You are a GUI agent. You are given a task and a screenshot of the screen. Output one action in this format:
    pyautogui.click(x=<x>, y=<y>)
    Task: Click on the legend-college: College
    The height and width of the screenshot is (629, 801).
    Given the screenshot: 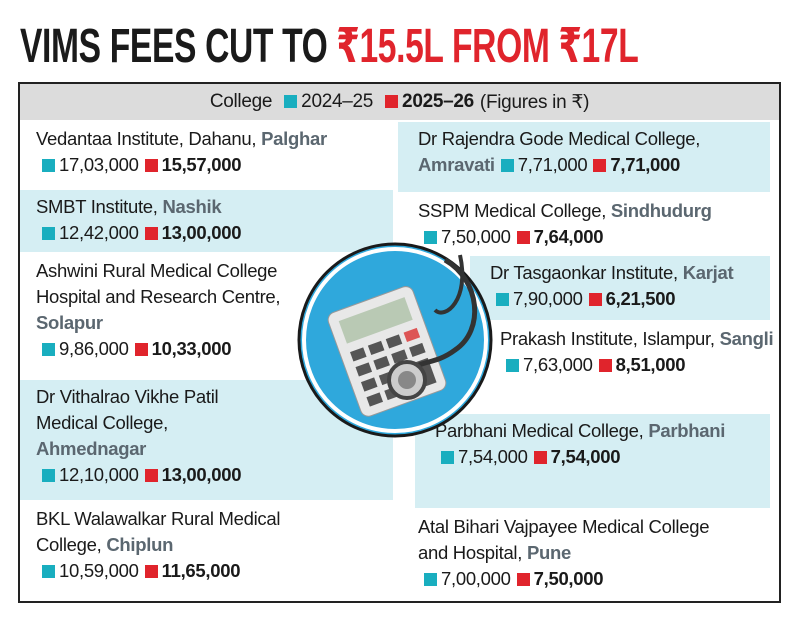 What is the action you would take?
    pyautogui.click(x=241, y=101)
    